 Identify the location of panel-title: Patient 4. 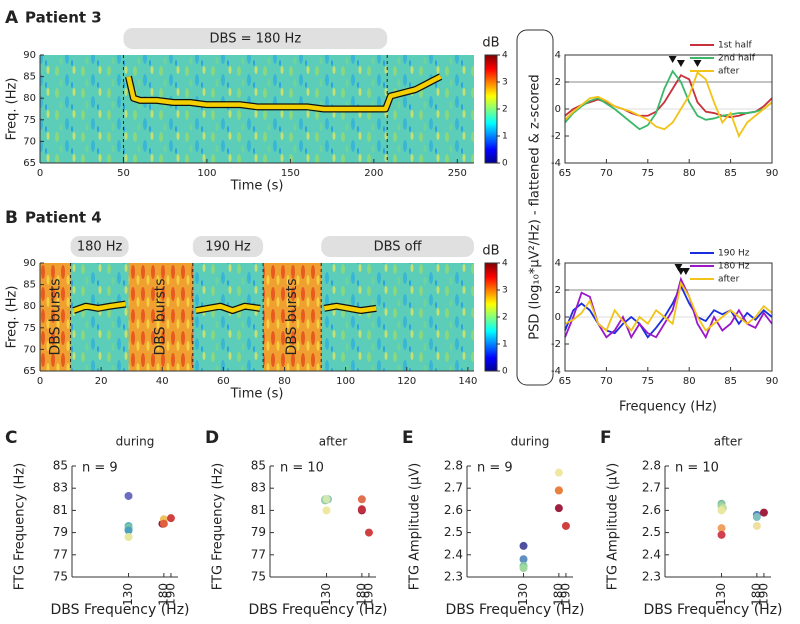
(63, 218).